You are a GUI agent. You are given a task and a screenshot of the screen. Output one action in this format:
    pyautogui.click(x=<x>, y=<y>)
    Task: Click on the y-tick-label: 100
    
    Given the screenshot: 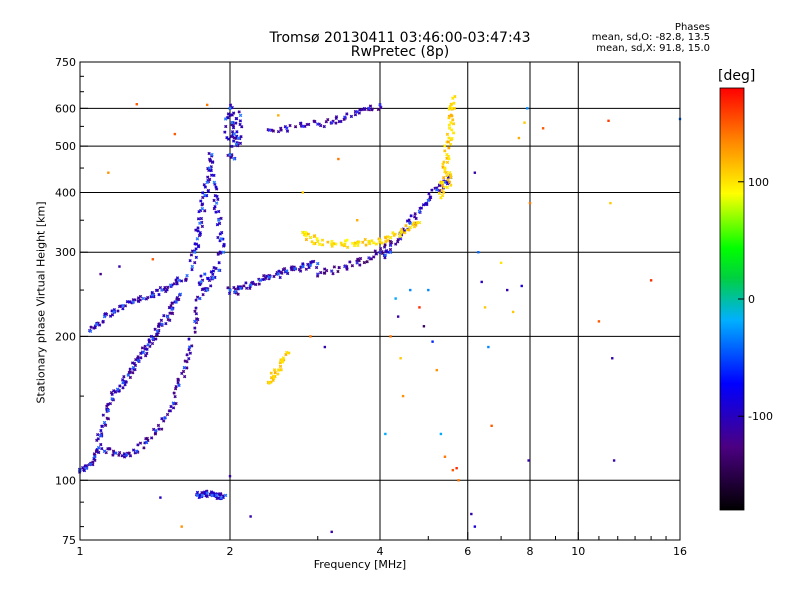 What is the action you would take?
    pyautogui.click(x=65, y=480)
    